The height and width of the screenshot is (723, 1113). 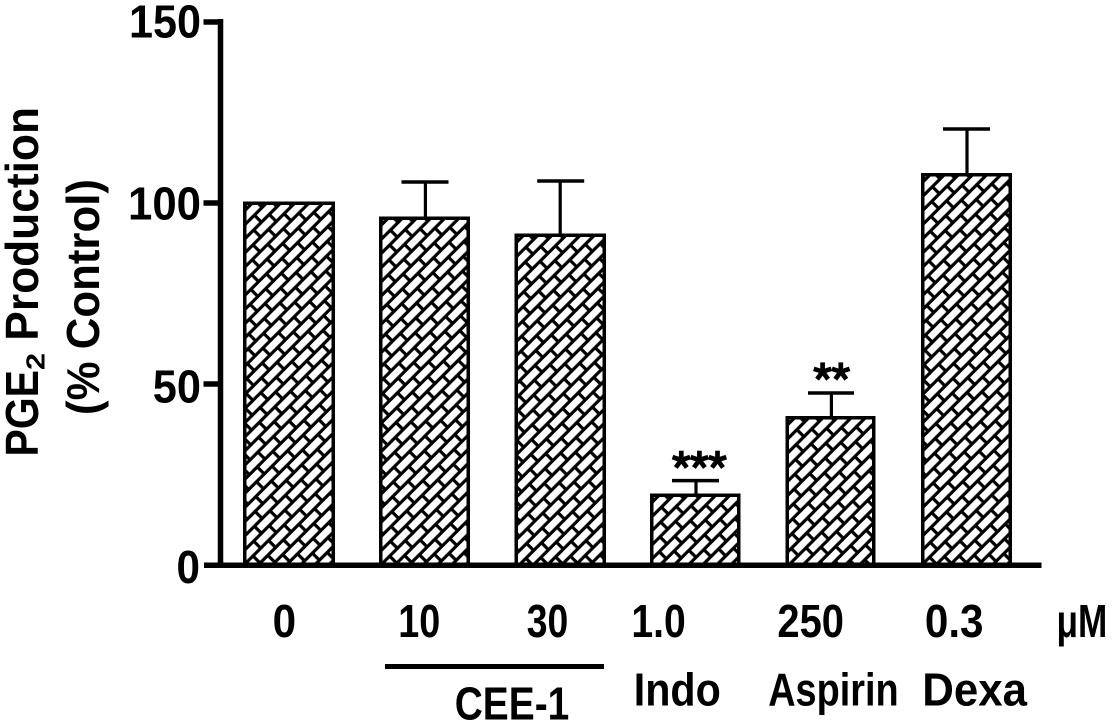 I want to click on svg-text: 100, so click(x=164, y=204).